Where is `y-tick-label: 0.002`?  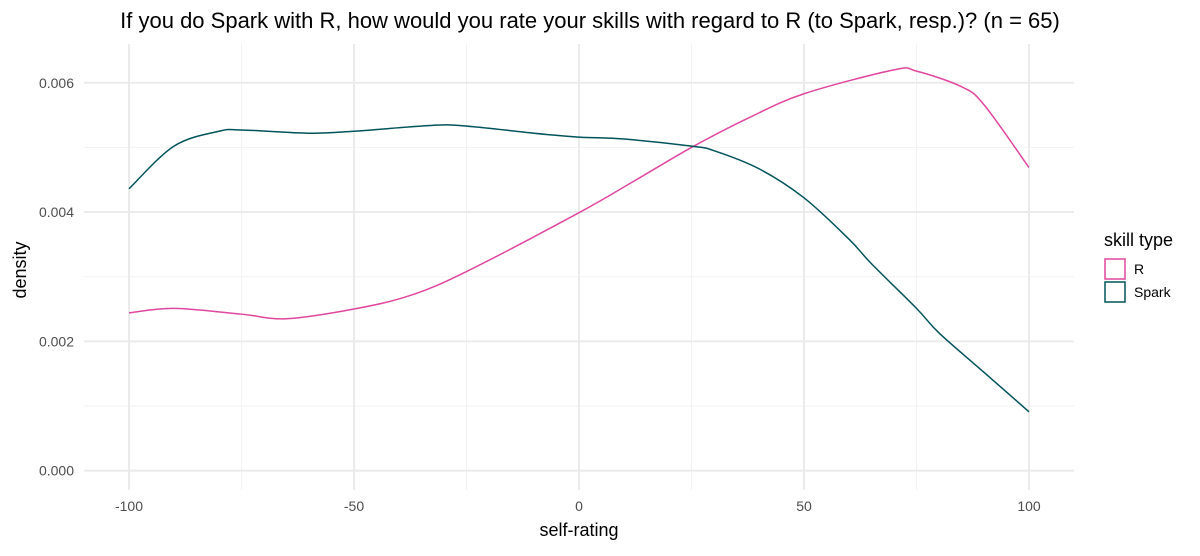 y-tick-label: 0.002 is located at coordinates (56, 341).